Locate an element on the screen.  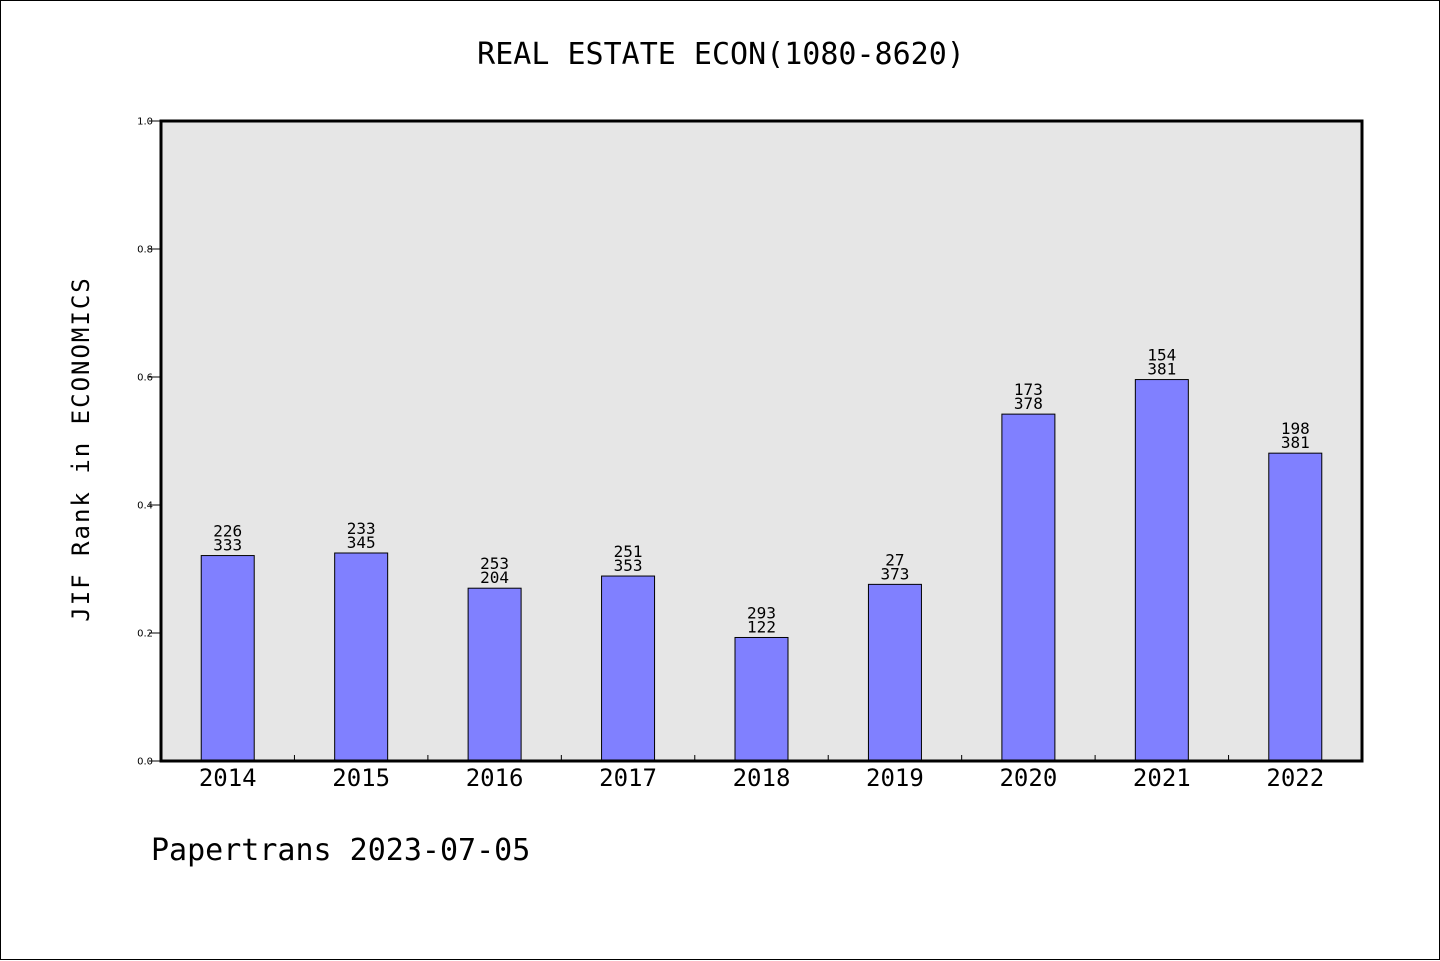
x-tick-label: 2014 is located at coordinates (228, 778).